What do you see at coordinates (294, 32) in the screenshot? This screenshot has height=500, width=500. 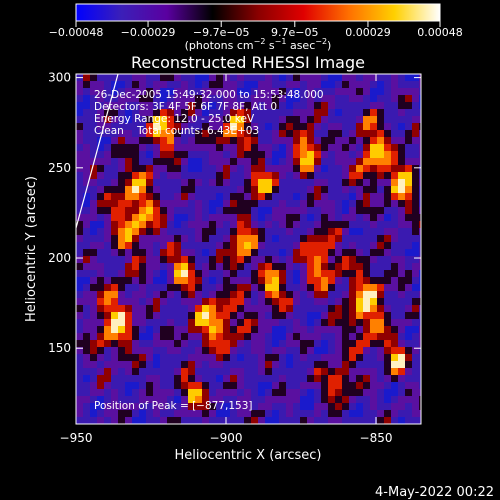 I see `colorbar-tick-label: 9.7e−05` at bounding box center [294, 32].